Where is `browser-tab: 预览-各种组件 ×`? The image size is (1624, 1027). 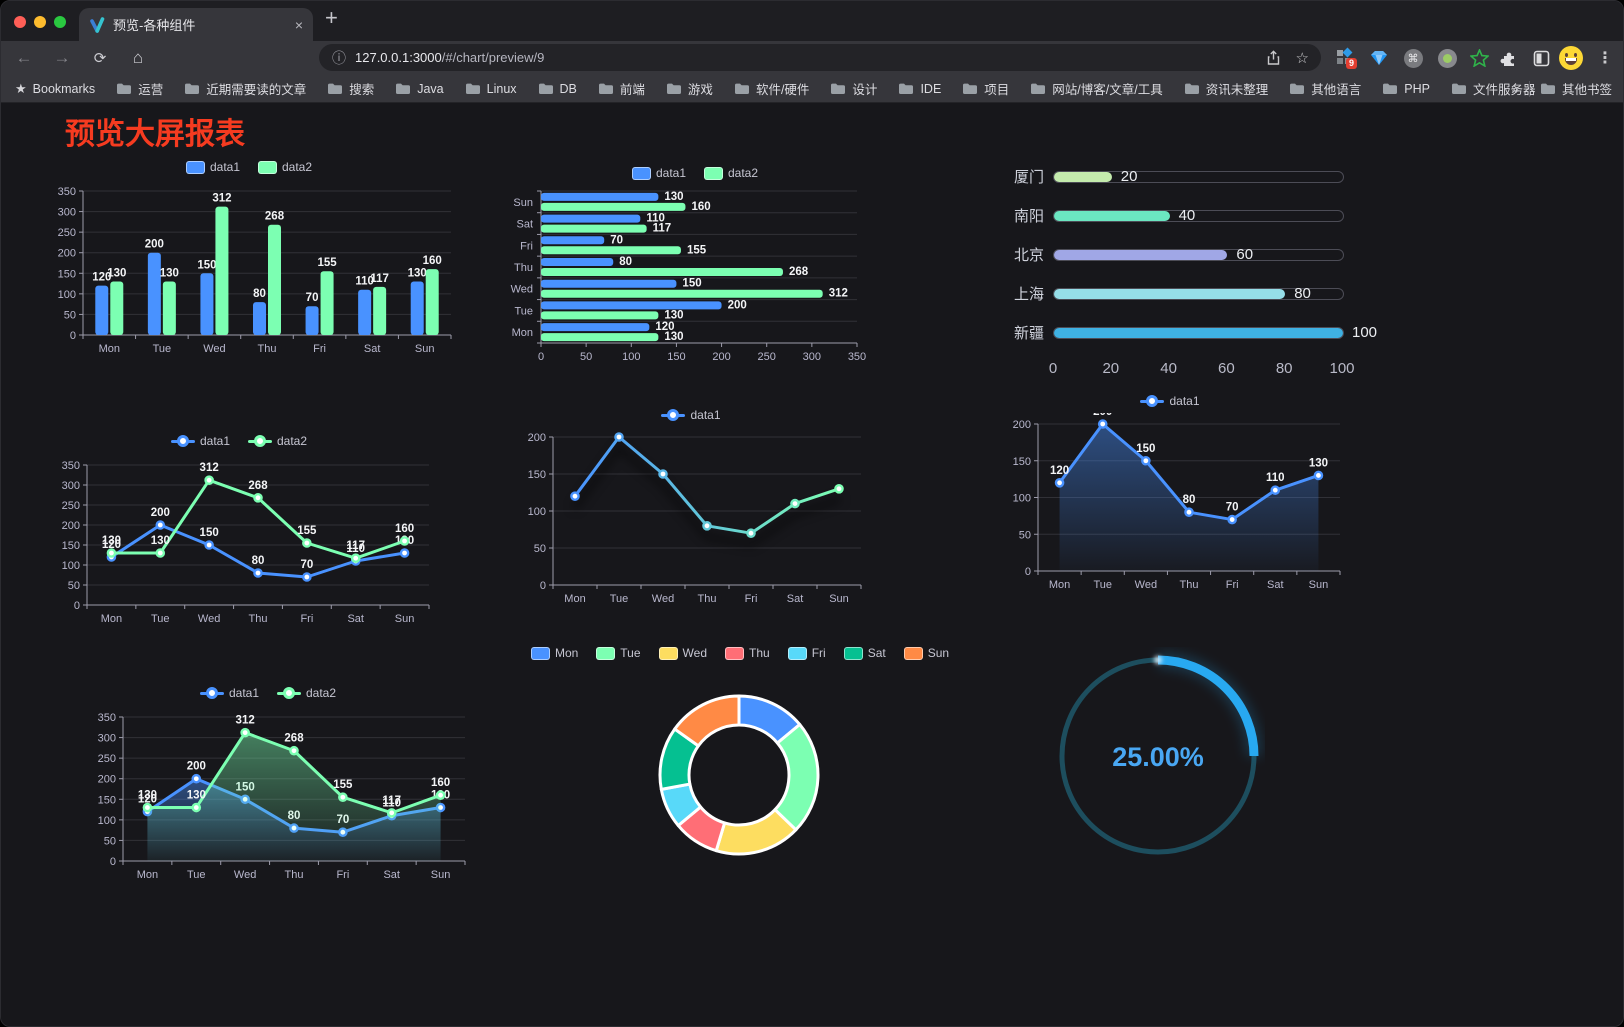 browser-tab: 预览-各种组件 × is located at coordinates (196, 24).